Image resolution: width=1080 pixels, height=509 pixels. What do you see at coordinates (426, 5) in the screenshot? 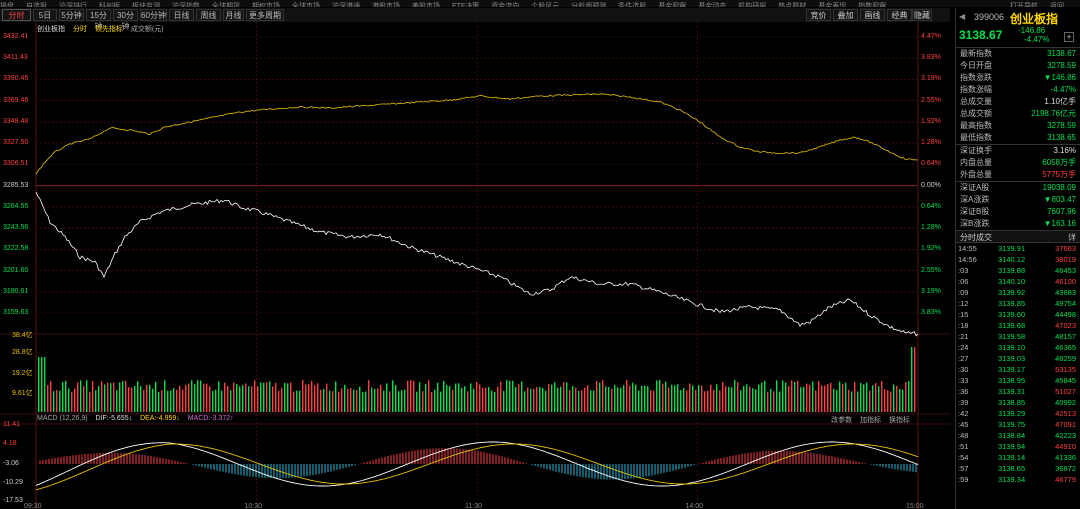
I see `top-menu-item: 美股市场` at bounding box center [426, 5].